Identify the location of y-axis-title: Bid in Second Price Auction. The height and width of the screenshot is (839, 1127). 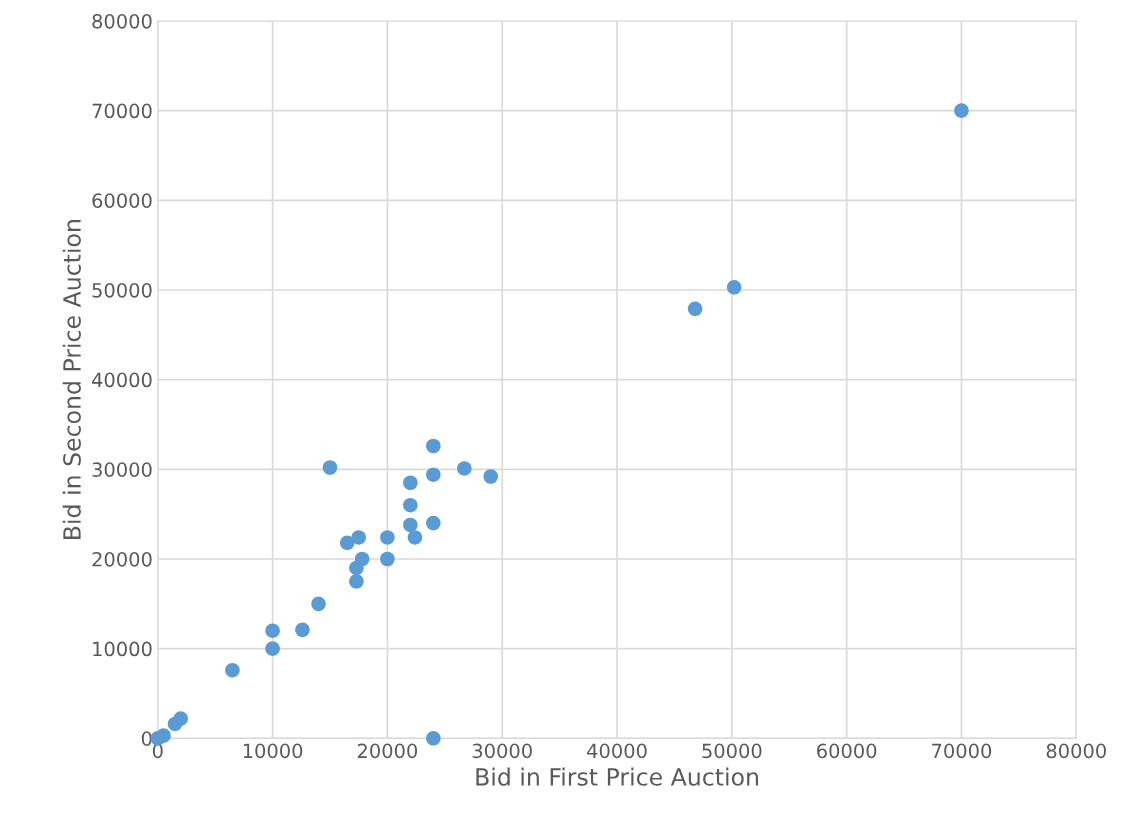
(71, 379).